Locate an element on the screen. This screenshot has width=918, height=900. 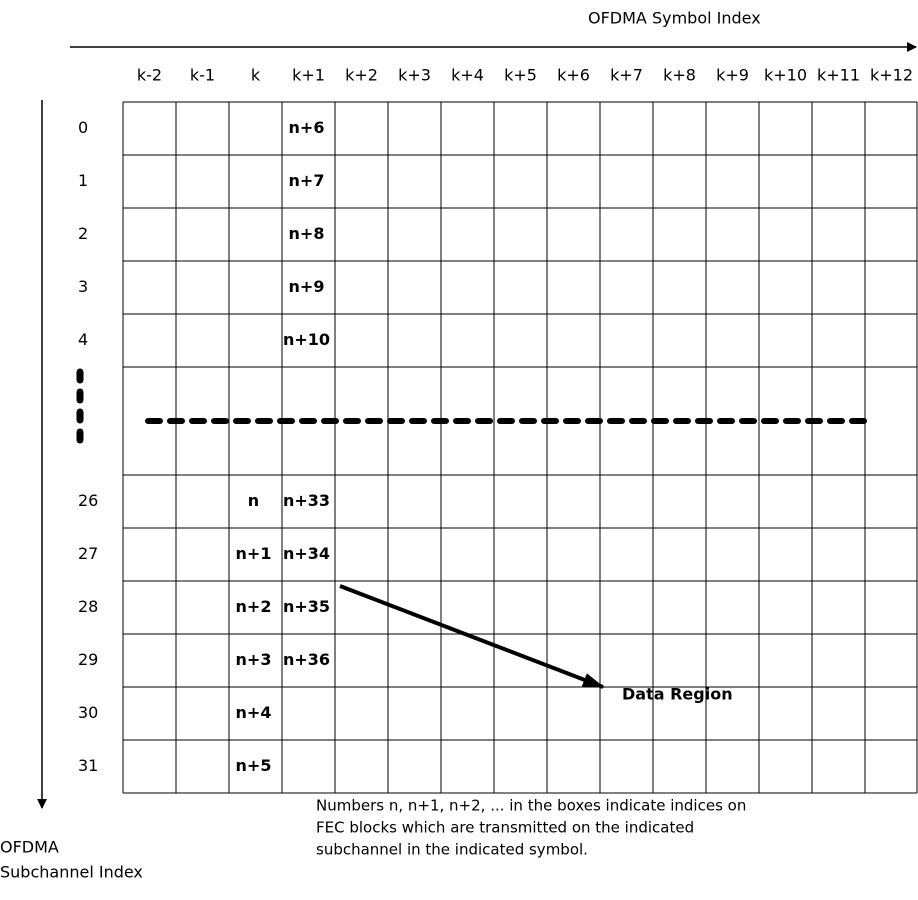
row-label: 31 is located at coordinates (88, 765).